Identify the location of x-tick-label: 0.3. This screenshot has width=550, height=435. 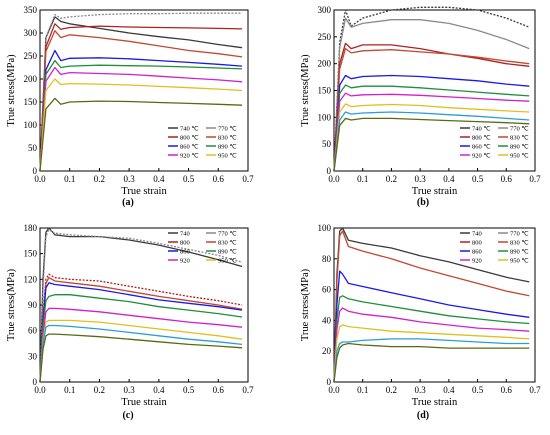
(130, 390).